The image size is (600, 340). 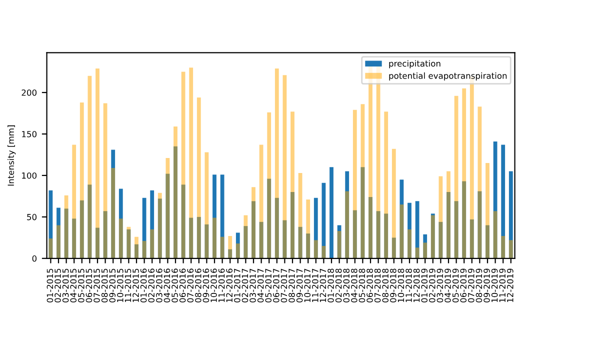 What do you see at coordinates (447, 285) in the screenshot?
I see `x-tick-label: 04-2019` at bounding box center [447, 285].